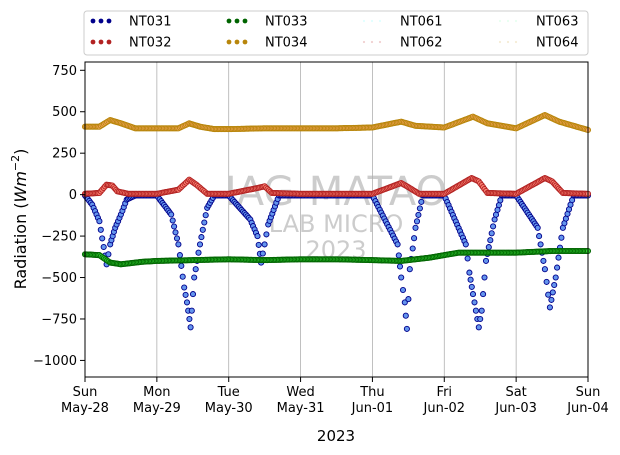 The width and height of the screenshot is (620, 455). Describe the element at coordinates (85, 392) in the screenshot. I see `x-tick-label-weekday: Sun` at that location.